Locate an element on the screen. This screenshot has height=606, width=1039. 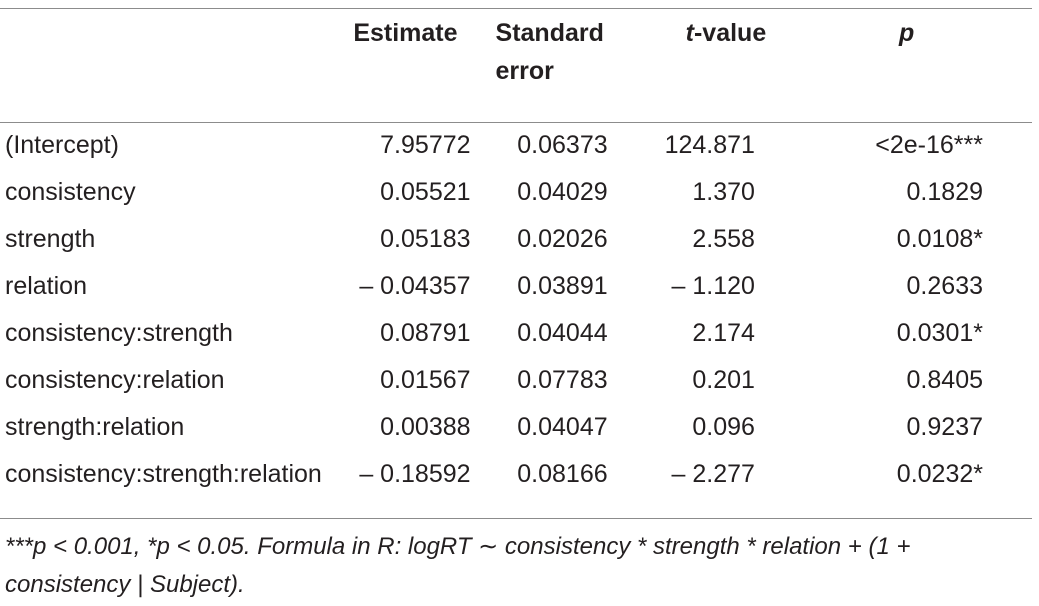
cell-estimate: 0.05521 is located at coordinates (425, 192).